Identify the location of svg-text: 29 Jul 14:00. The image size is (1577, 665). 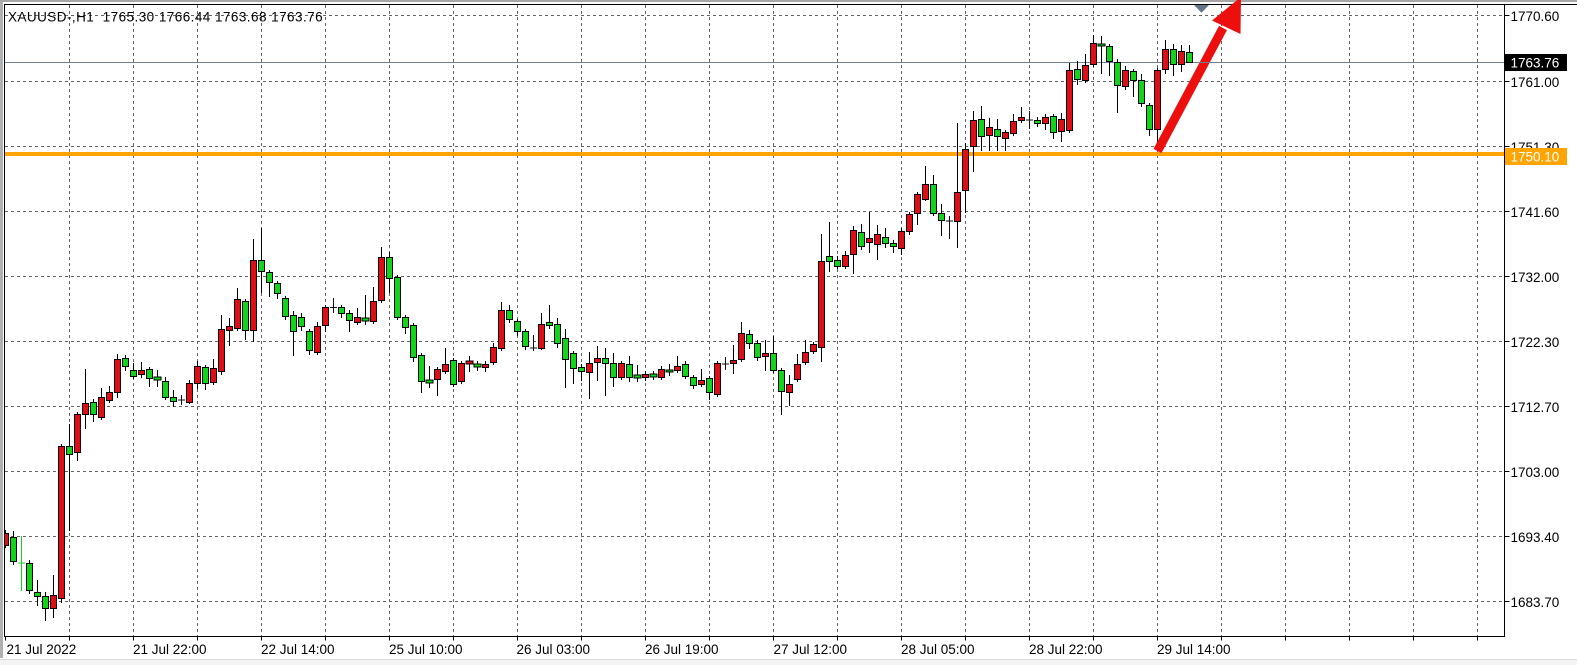
(1194, 649).